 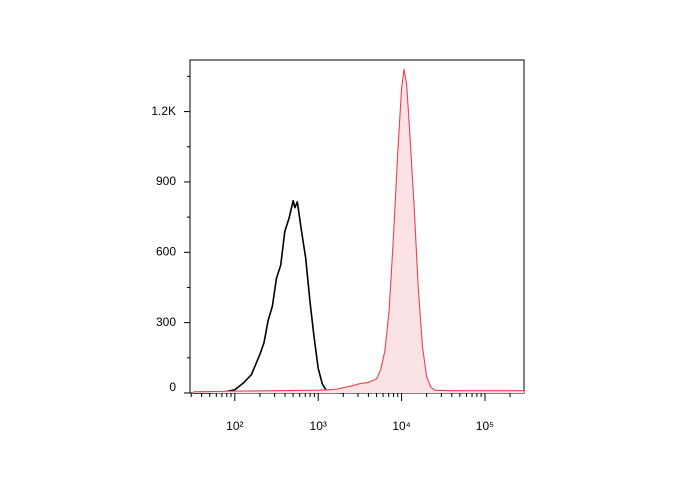 What do you see at coordinates (485, 426) in the screenshot?
I see `x-tick-label: 10⁵` at bounding box center [485, 426].